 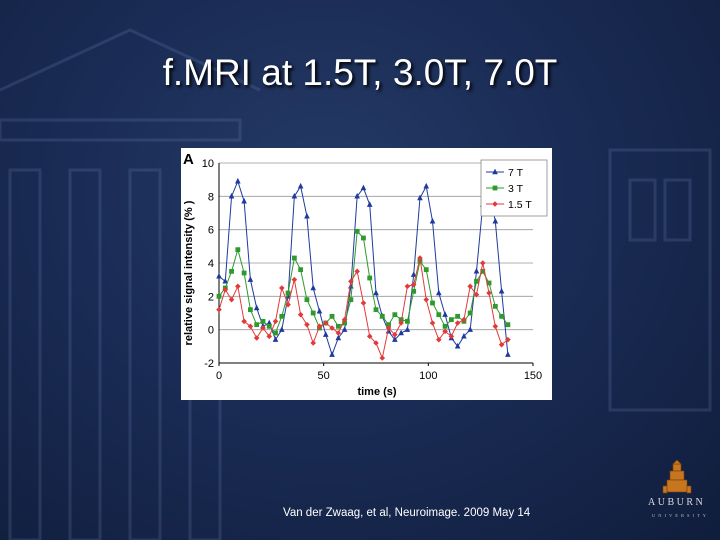 I want to click on chart-series, so click(x=363, y=269).